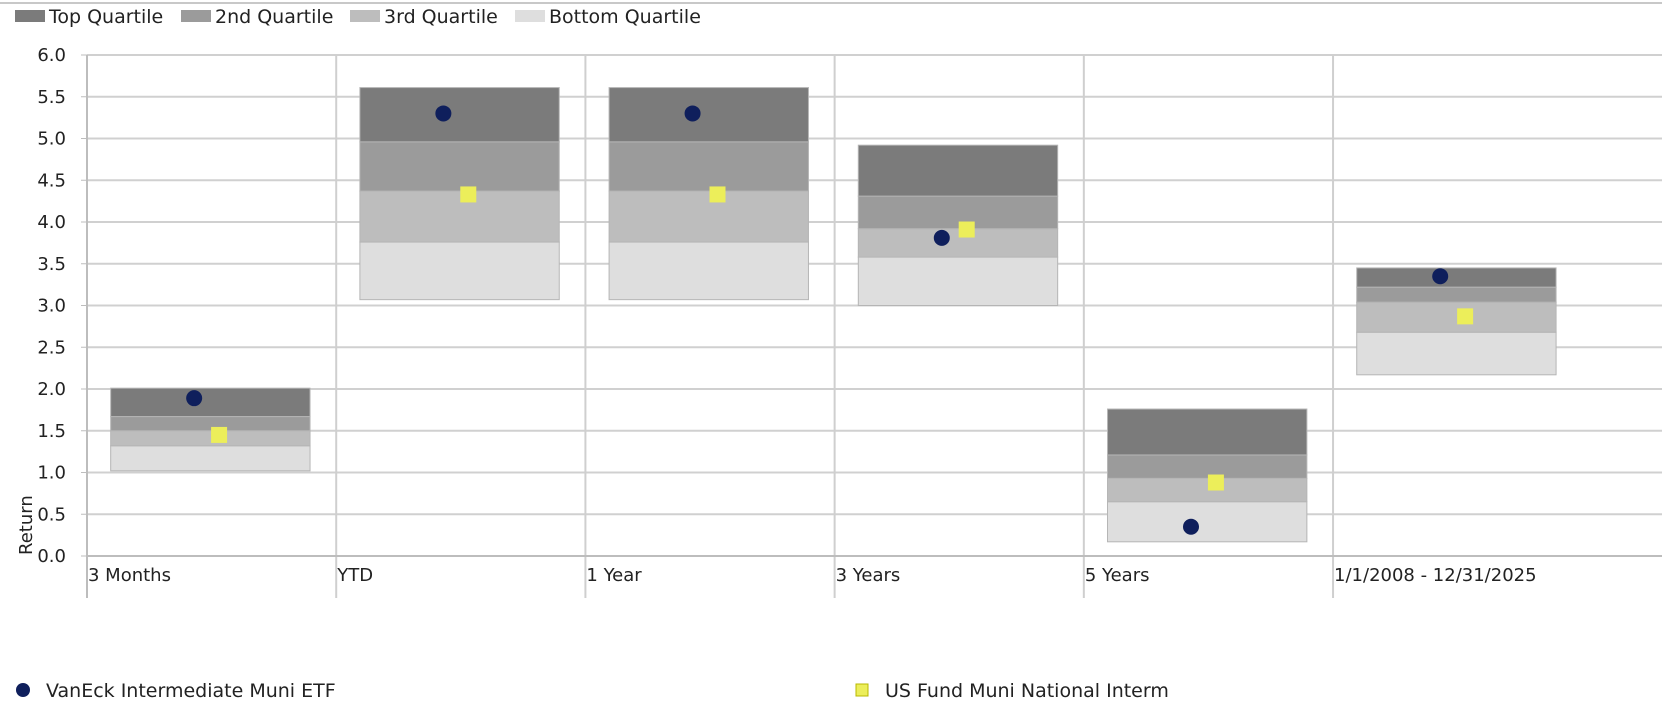 This screenshot has height=701, width=1662. Describe the element at coordinates (51, 139) in the screenshot. I see `y-tick-label: 5.0` at that location.